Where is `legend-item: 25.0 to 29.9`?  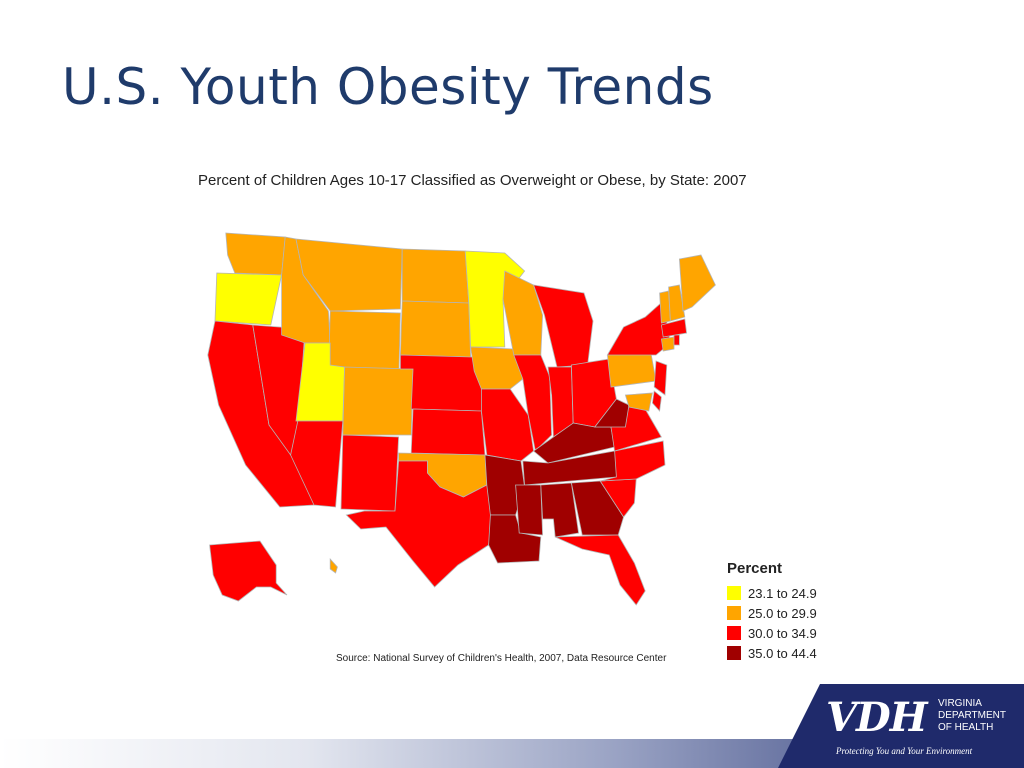 legend-item: 25.0 to 29.9 is located at coordinates (772, 613).